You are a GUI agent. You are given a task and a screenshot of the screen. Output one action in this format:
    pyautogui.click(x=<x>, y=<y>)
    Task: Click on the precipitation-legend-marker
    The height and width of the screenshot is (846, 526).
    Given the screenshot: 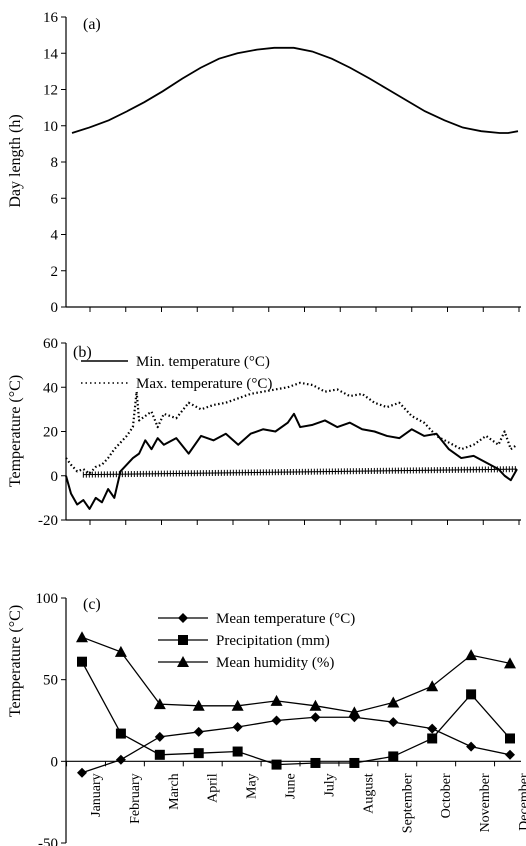 What is the action you would take?
    pyautogui.click(x=183, y=640)
    